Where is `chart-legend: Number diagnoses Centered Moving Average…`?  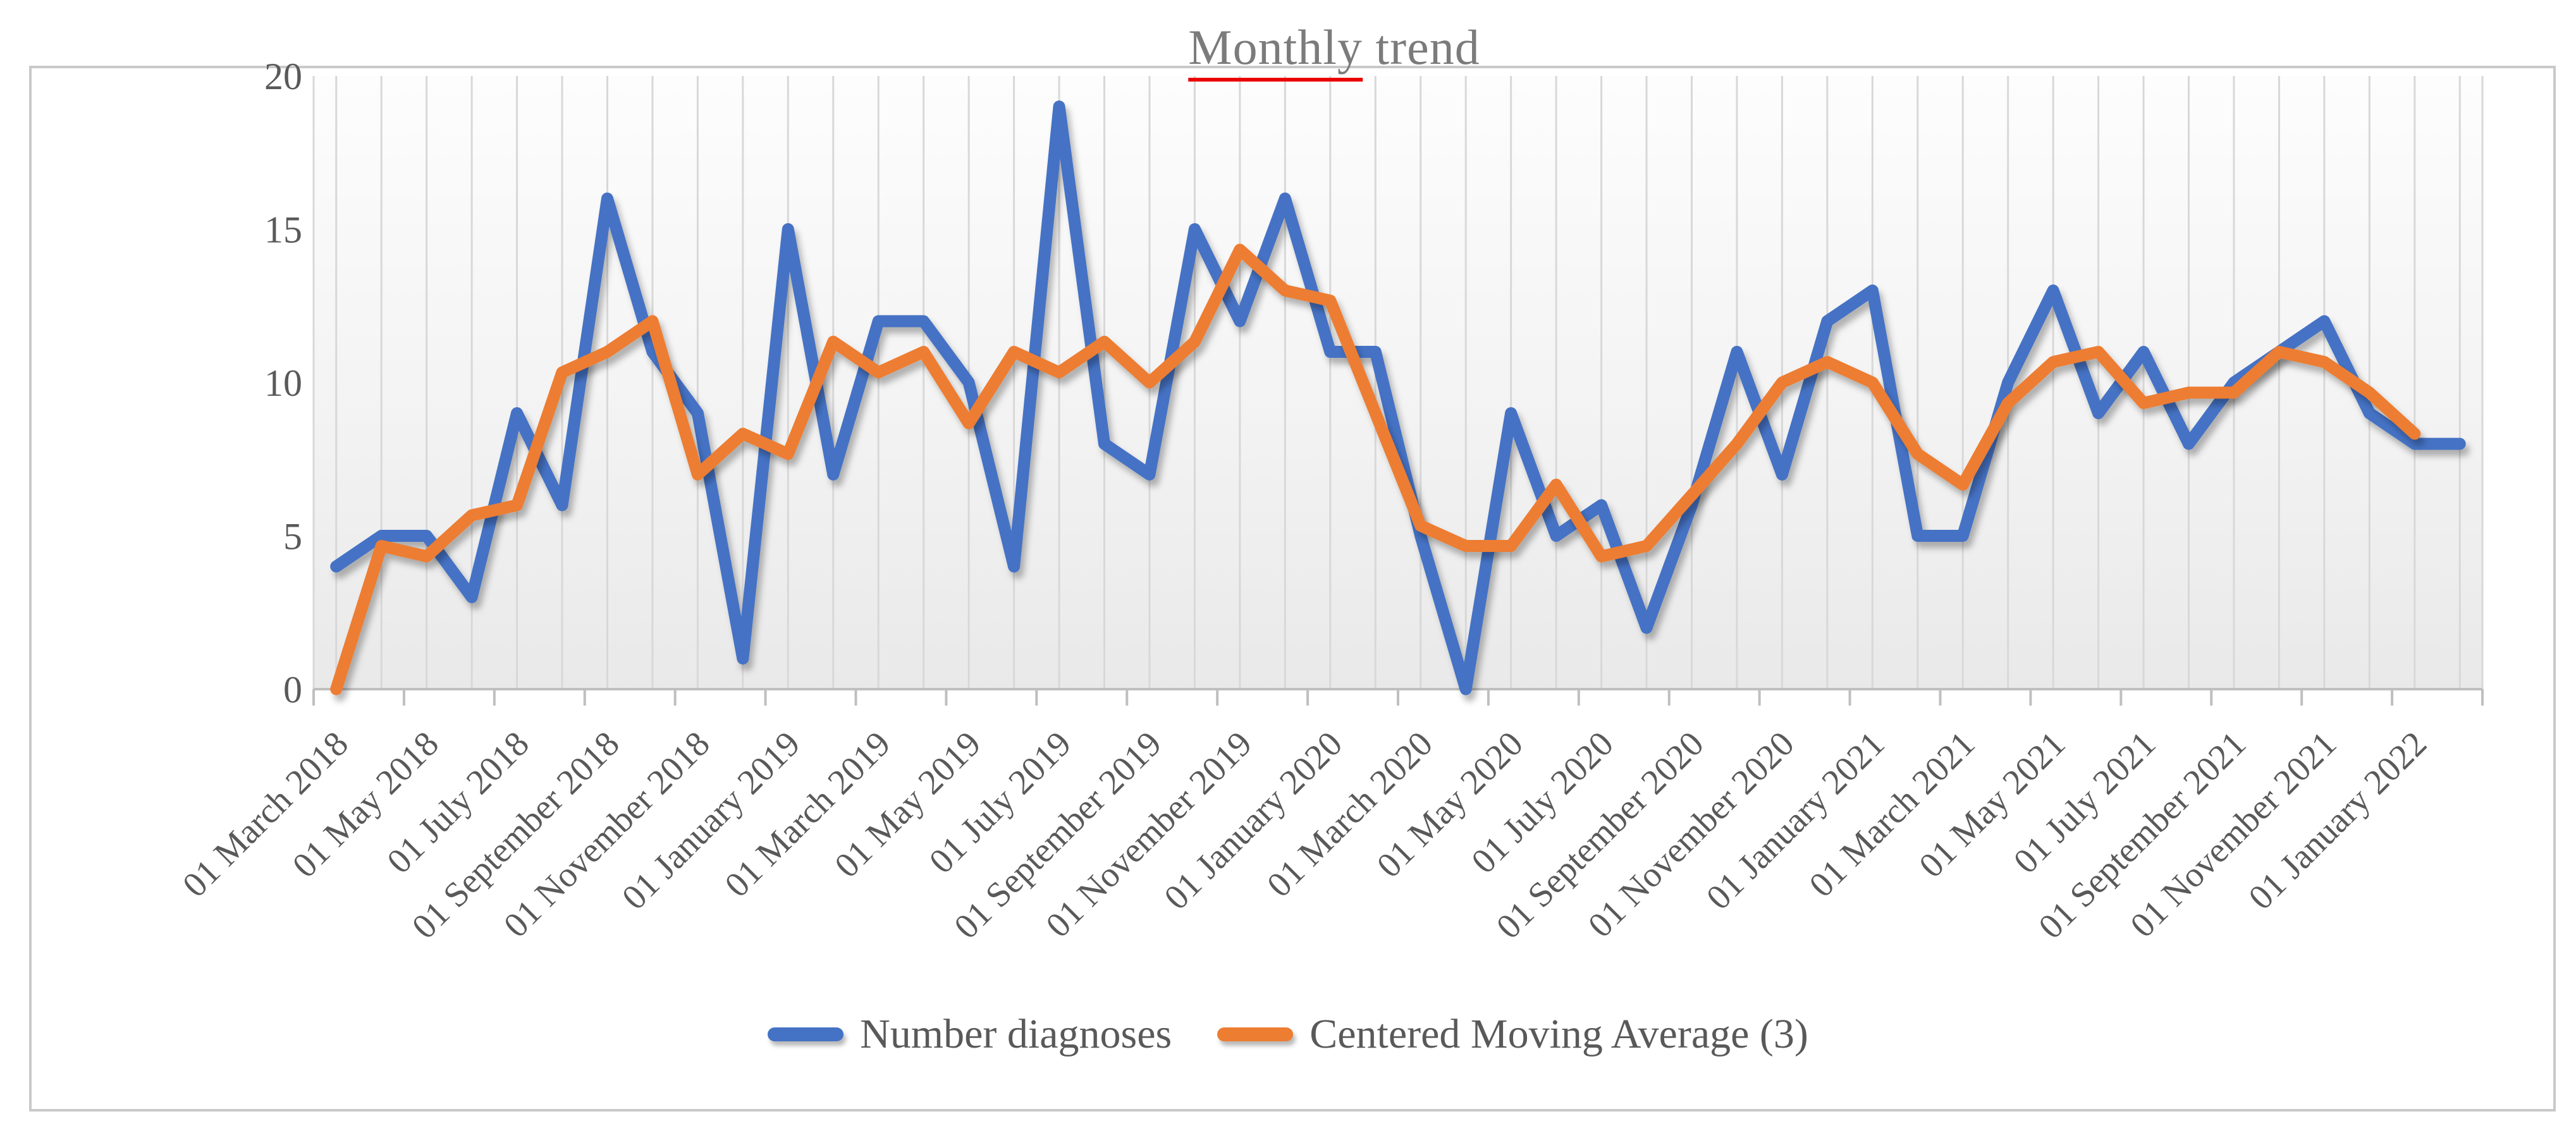
chart-legend: Number diagnoses Centered Moving Average… is located at coordinates (1288, 1034).